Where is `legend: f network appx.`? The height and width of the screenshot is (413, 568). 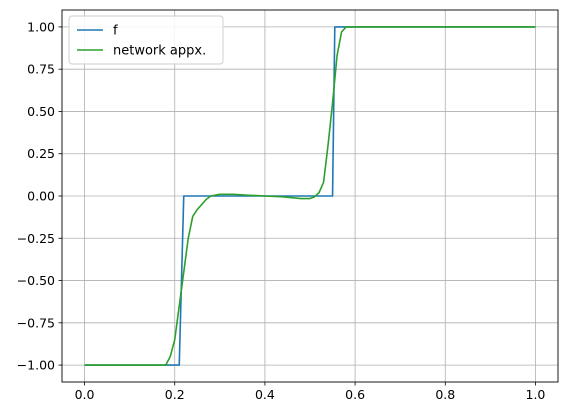
legend: f network appx. is located at coordinates (146, 40).